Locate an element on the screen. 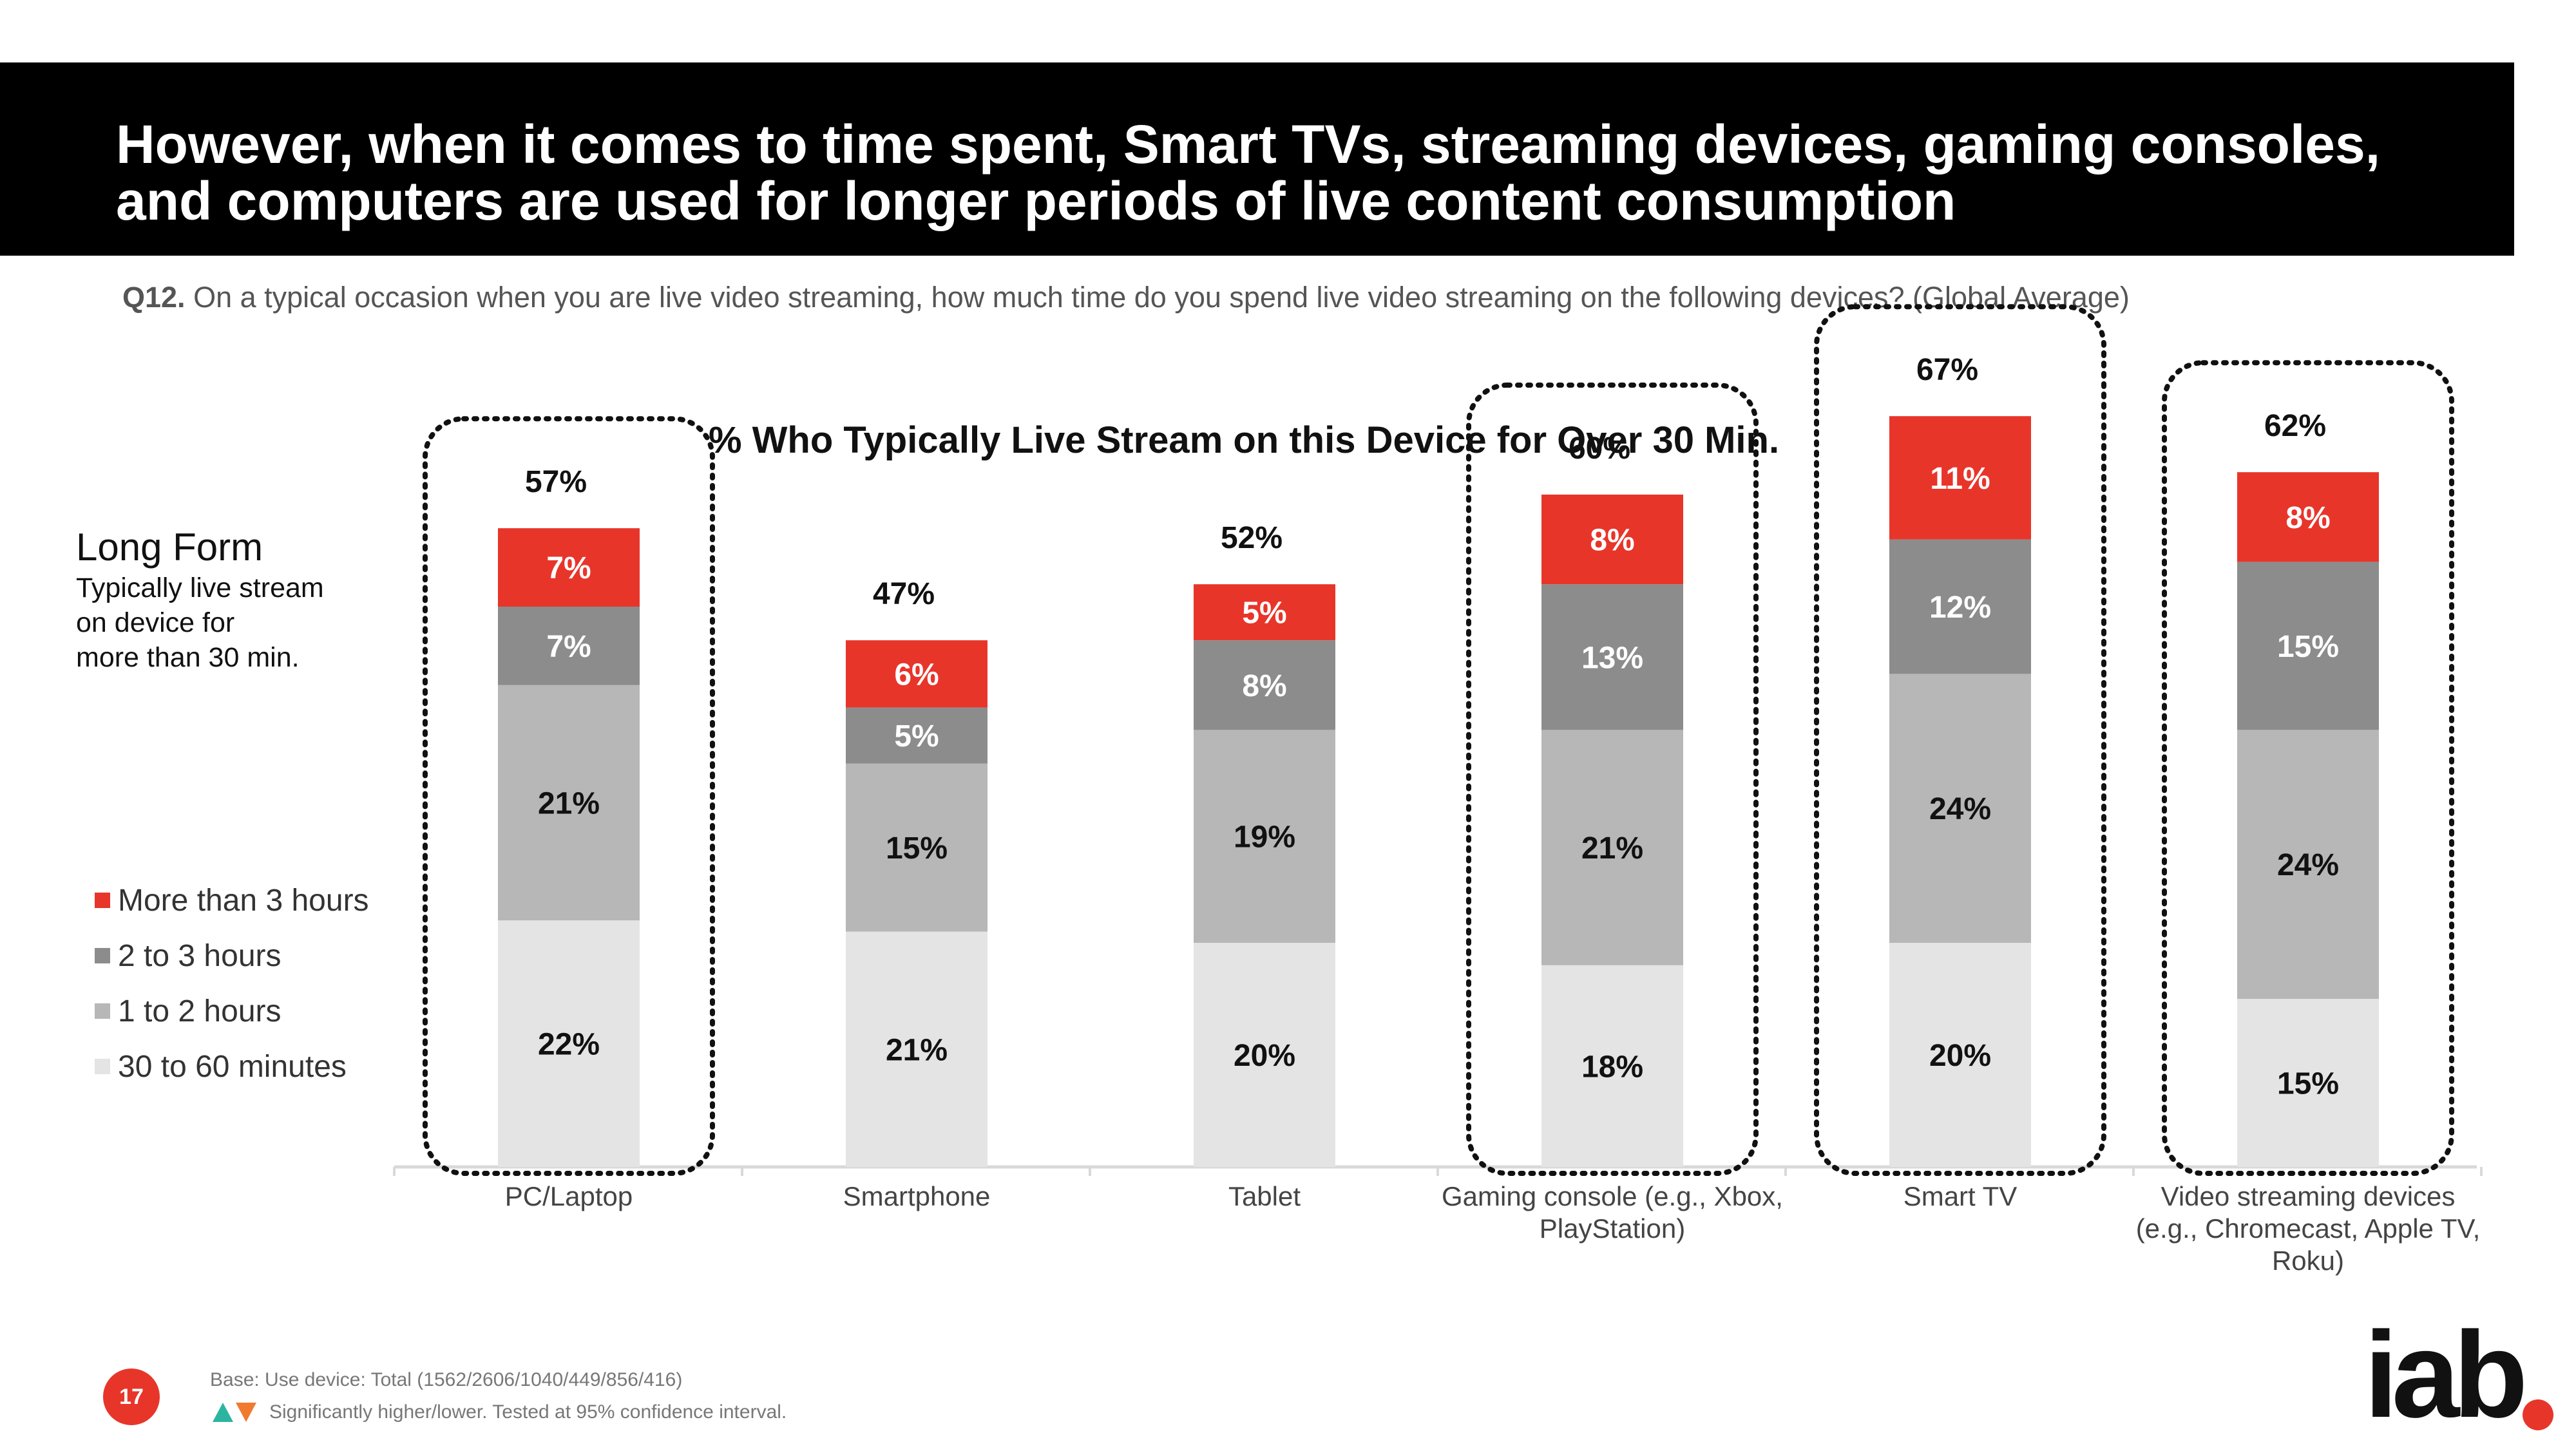 The width and height of the screenshot is (2576, 1449). data-label: 19% is located at coordinates (1264, 838).